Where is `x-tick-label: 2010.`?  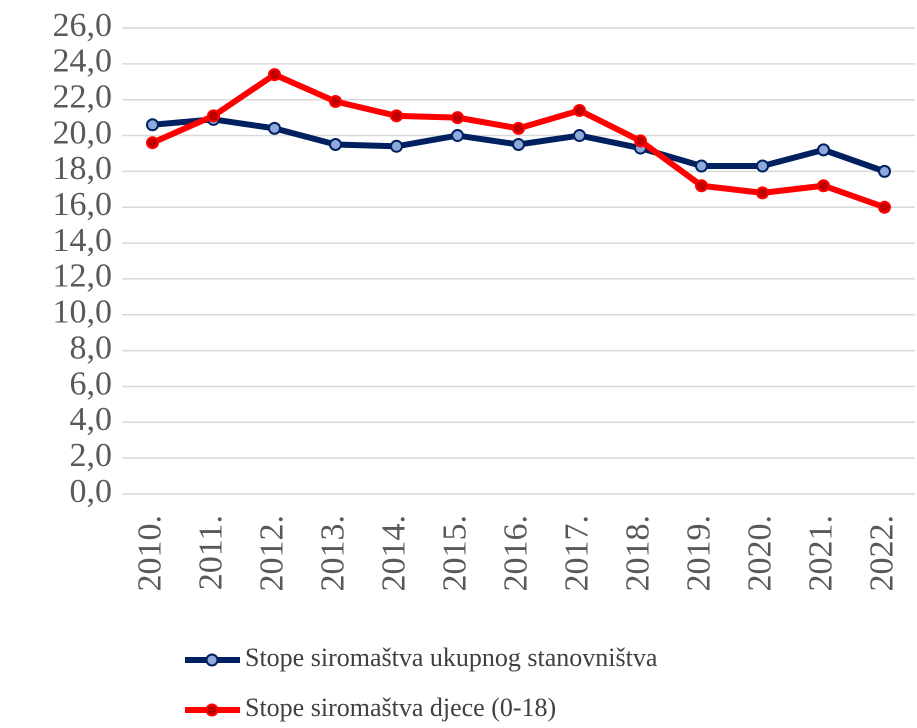
x-tick-label: 2010. is located at coordinates (149, 553).